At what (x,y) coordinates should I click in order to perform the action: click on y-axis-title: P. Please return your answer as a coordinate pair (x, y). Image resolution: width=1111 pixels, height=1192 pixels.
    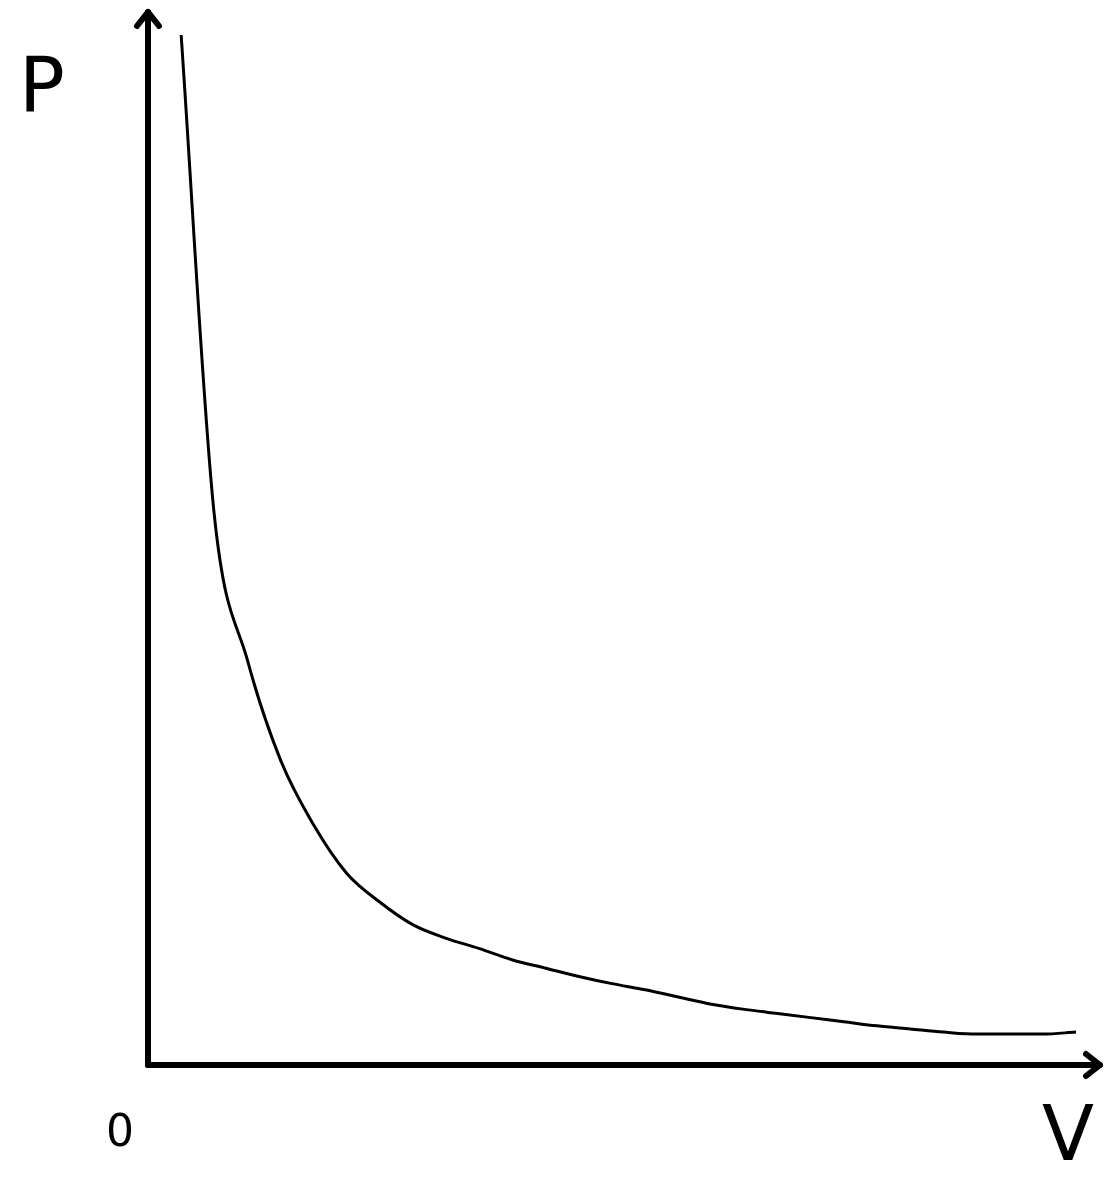
    Looking at the image, I should click on (42, 85).